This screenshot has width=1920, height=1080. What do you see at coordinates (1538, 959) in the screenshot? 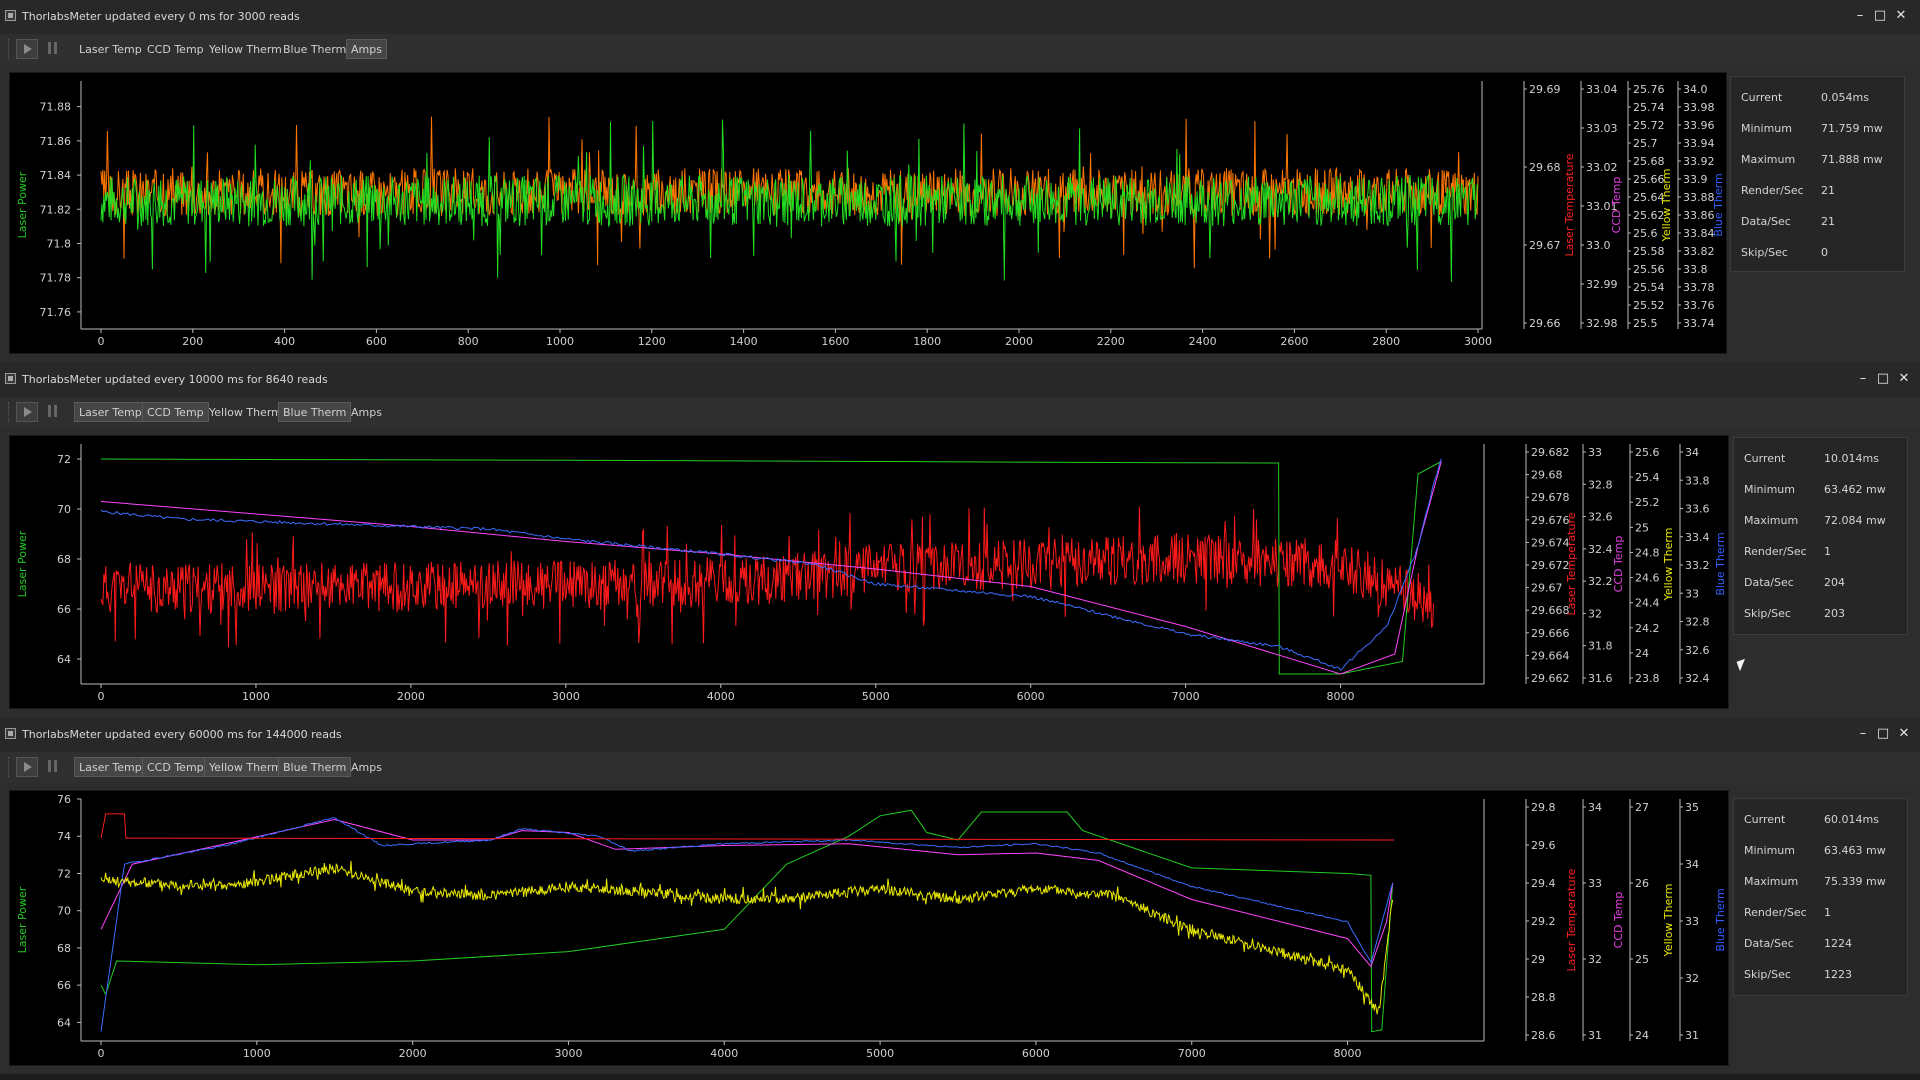
I see `right-axis-tick-label: 29` at bounding box center [1538, 959].